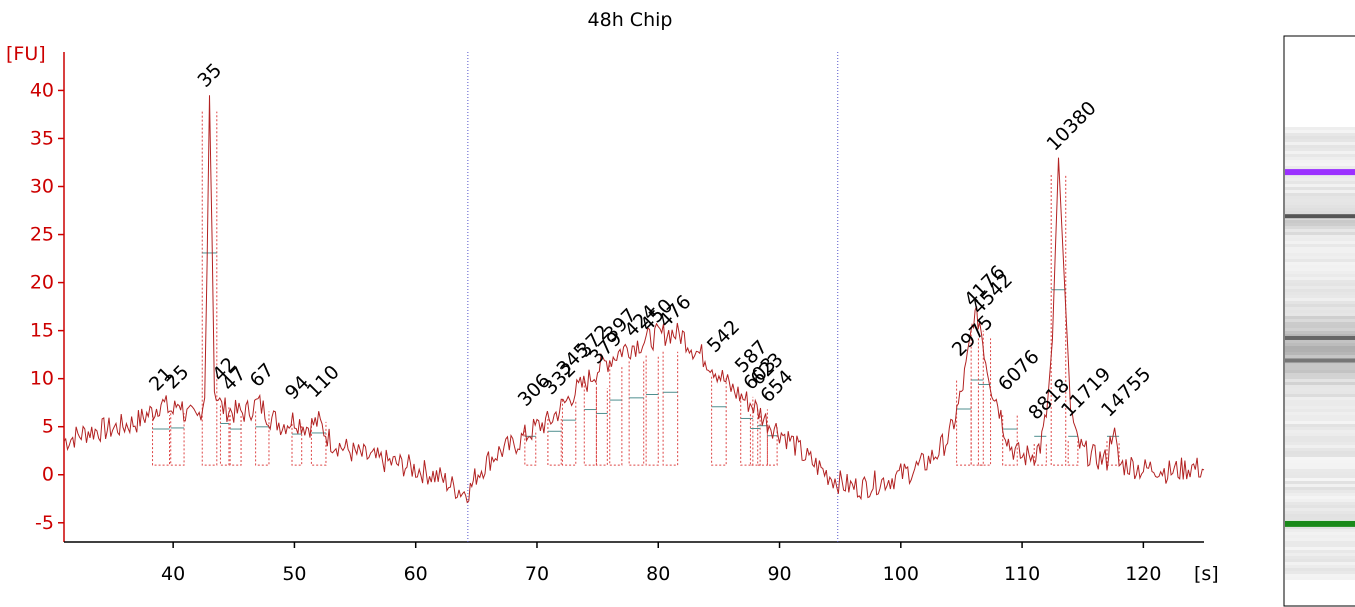 This screenshot has height=607, width=1355. Describe the element at coordinates (537, 574) in the screenshot. I see `x-tick-label: 70` at that location.